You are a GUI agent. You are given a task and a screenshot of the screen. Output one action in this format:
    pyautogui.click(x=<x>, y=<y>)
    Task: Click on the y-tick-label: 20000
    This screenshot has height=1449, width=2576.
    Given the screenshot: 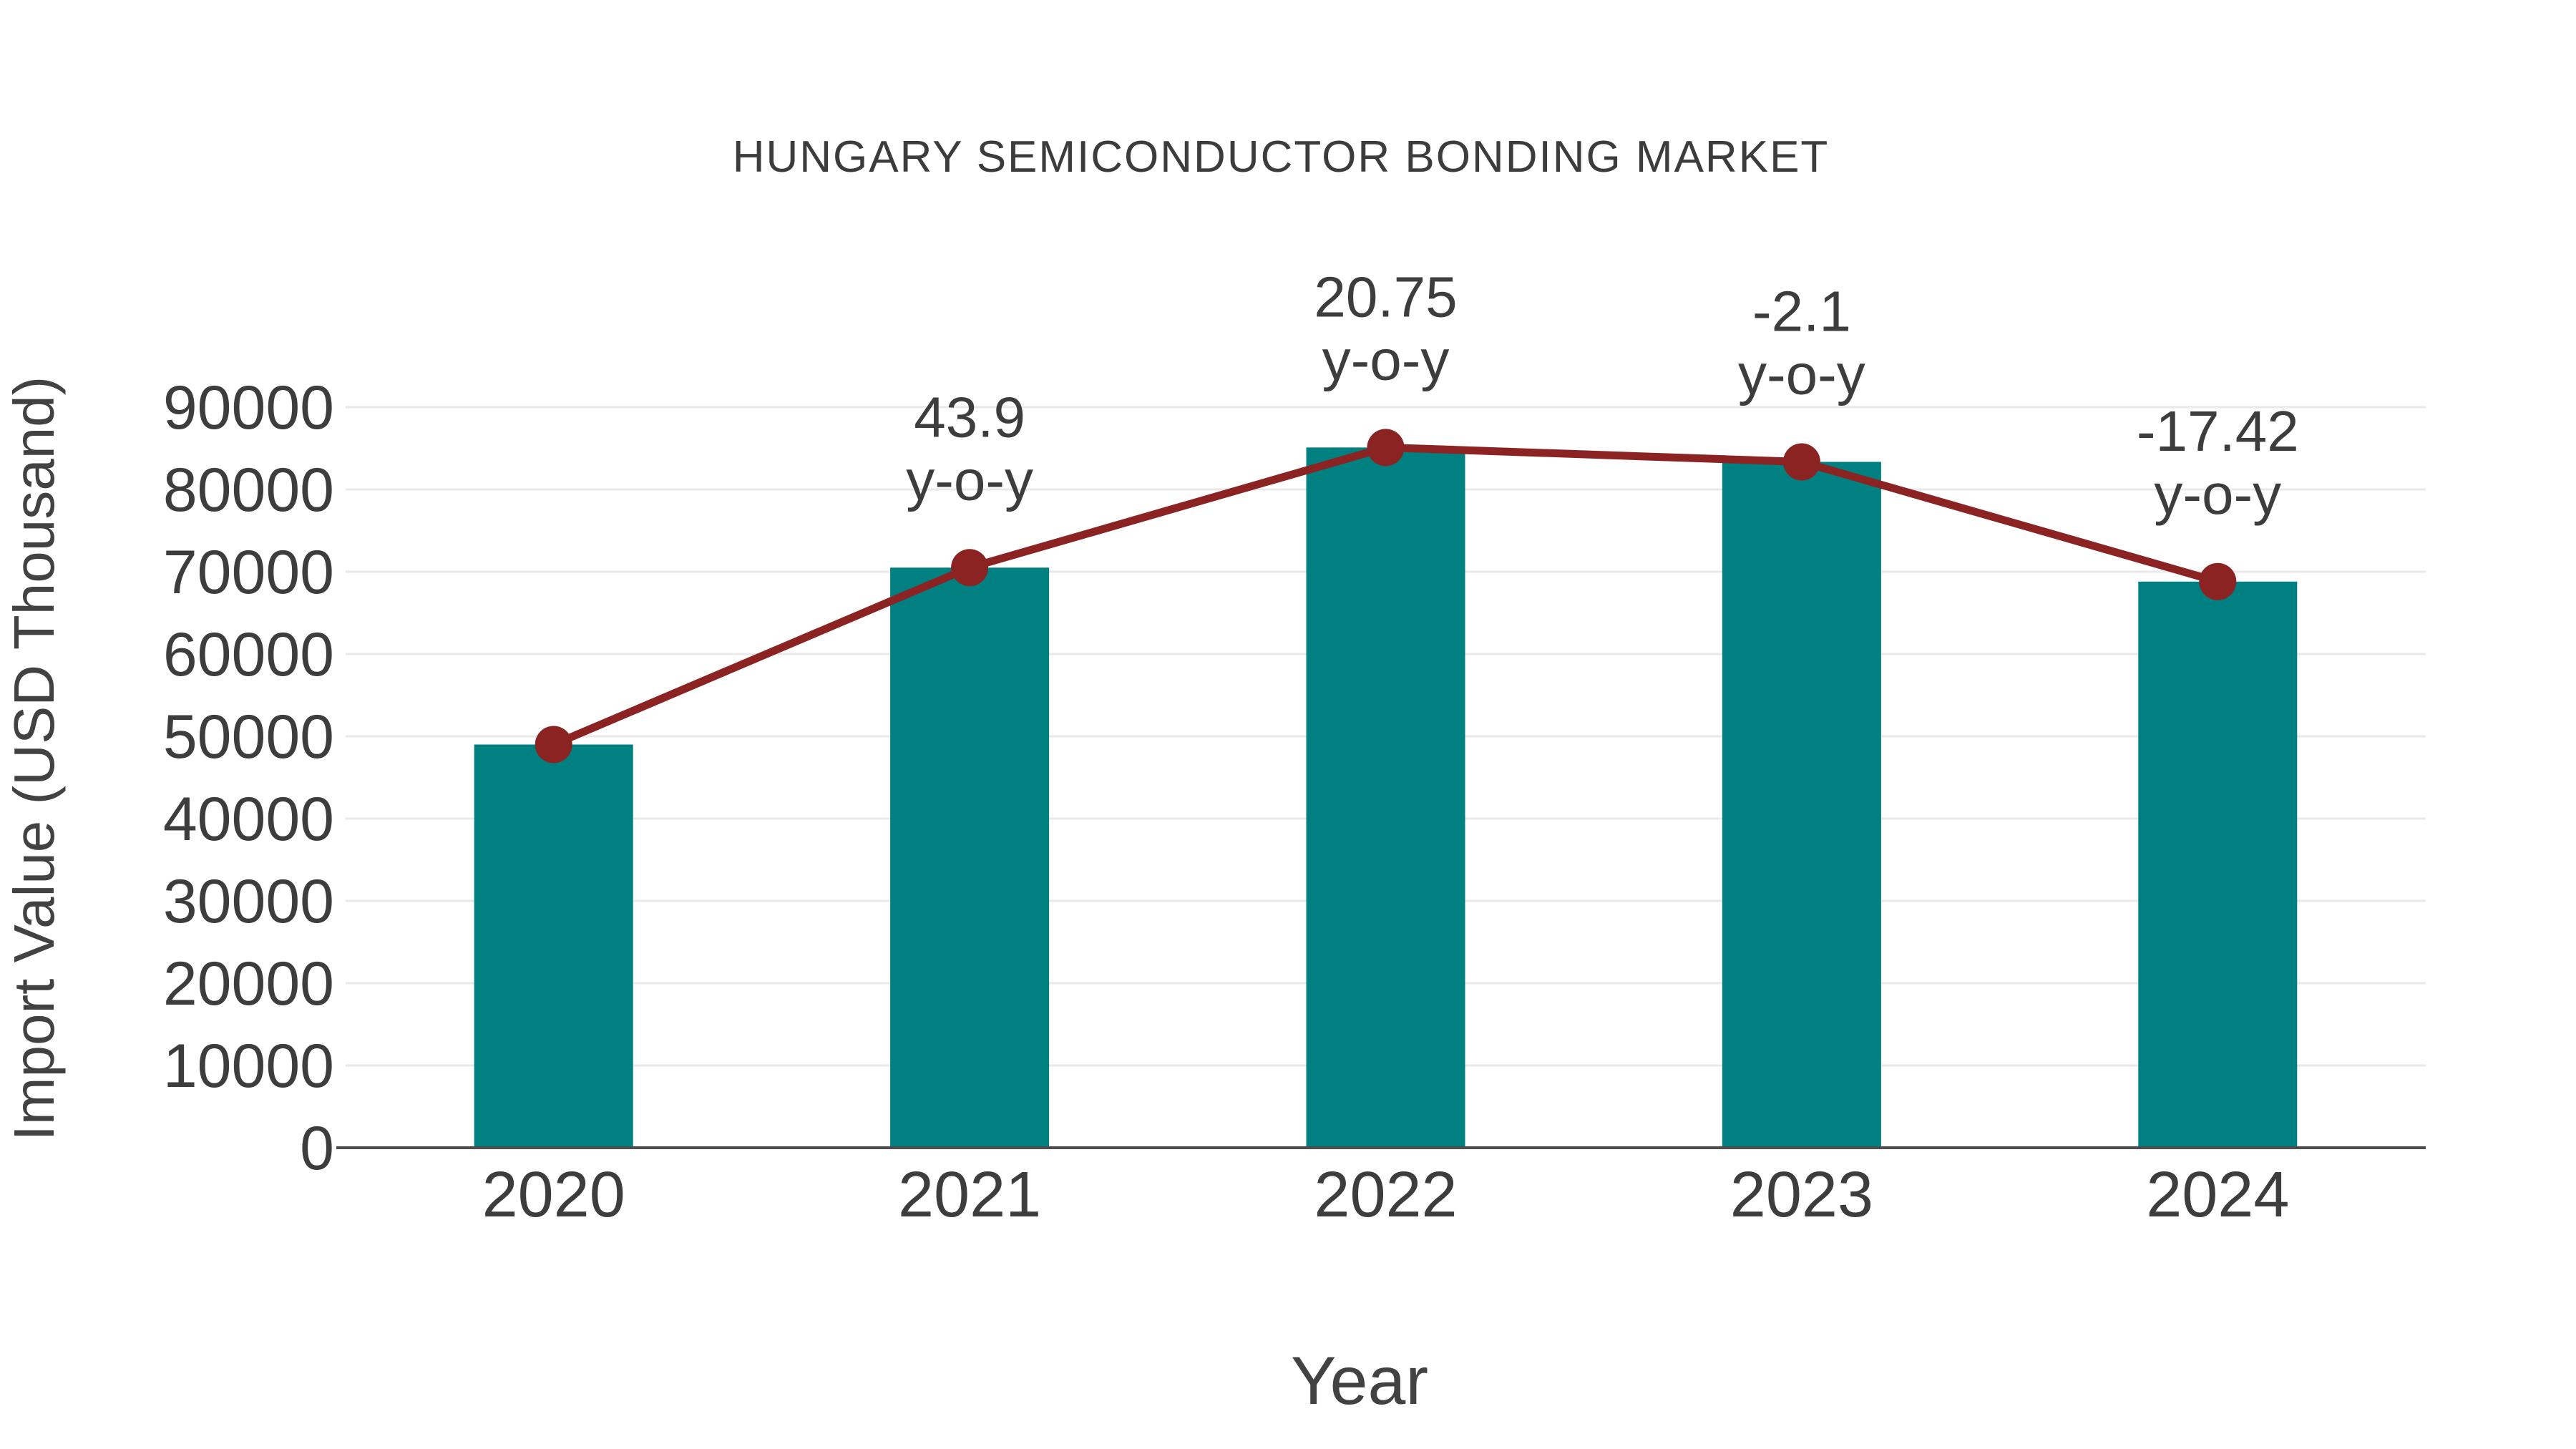 What is the action you would take?
    pyautogui.click(x=248, y=984)
    